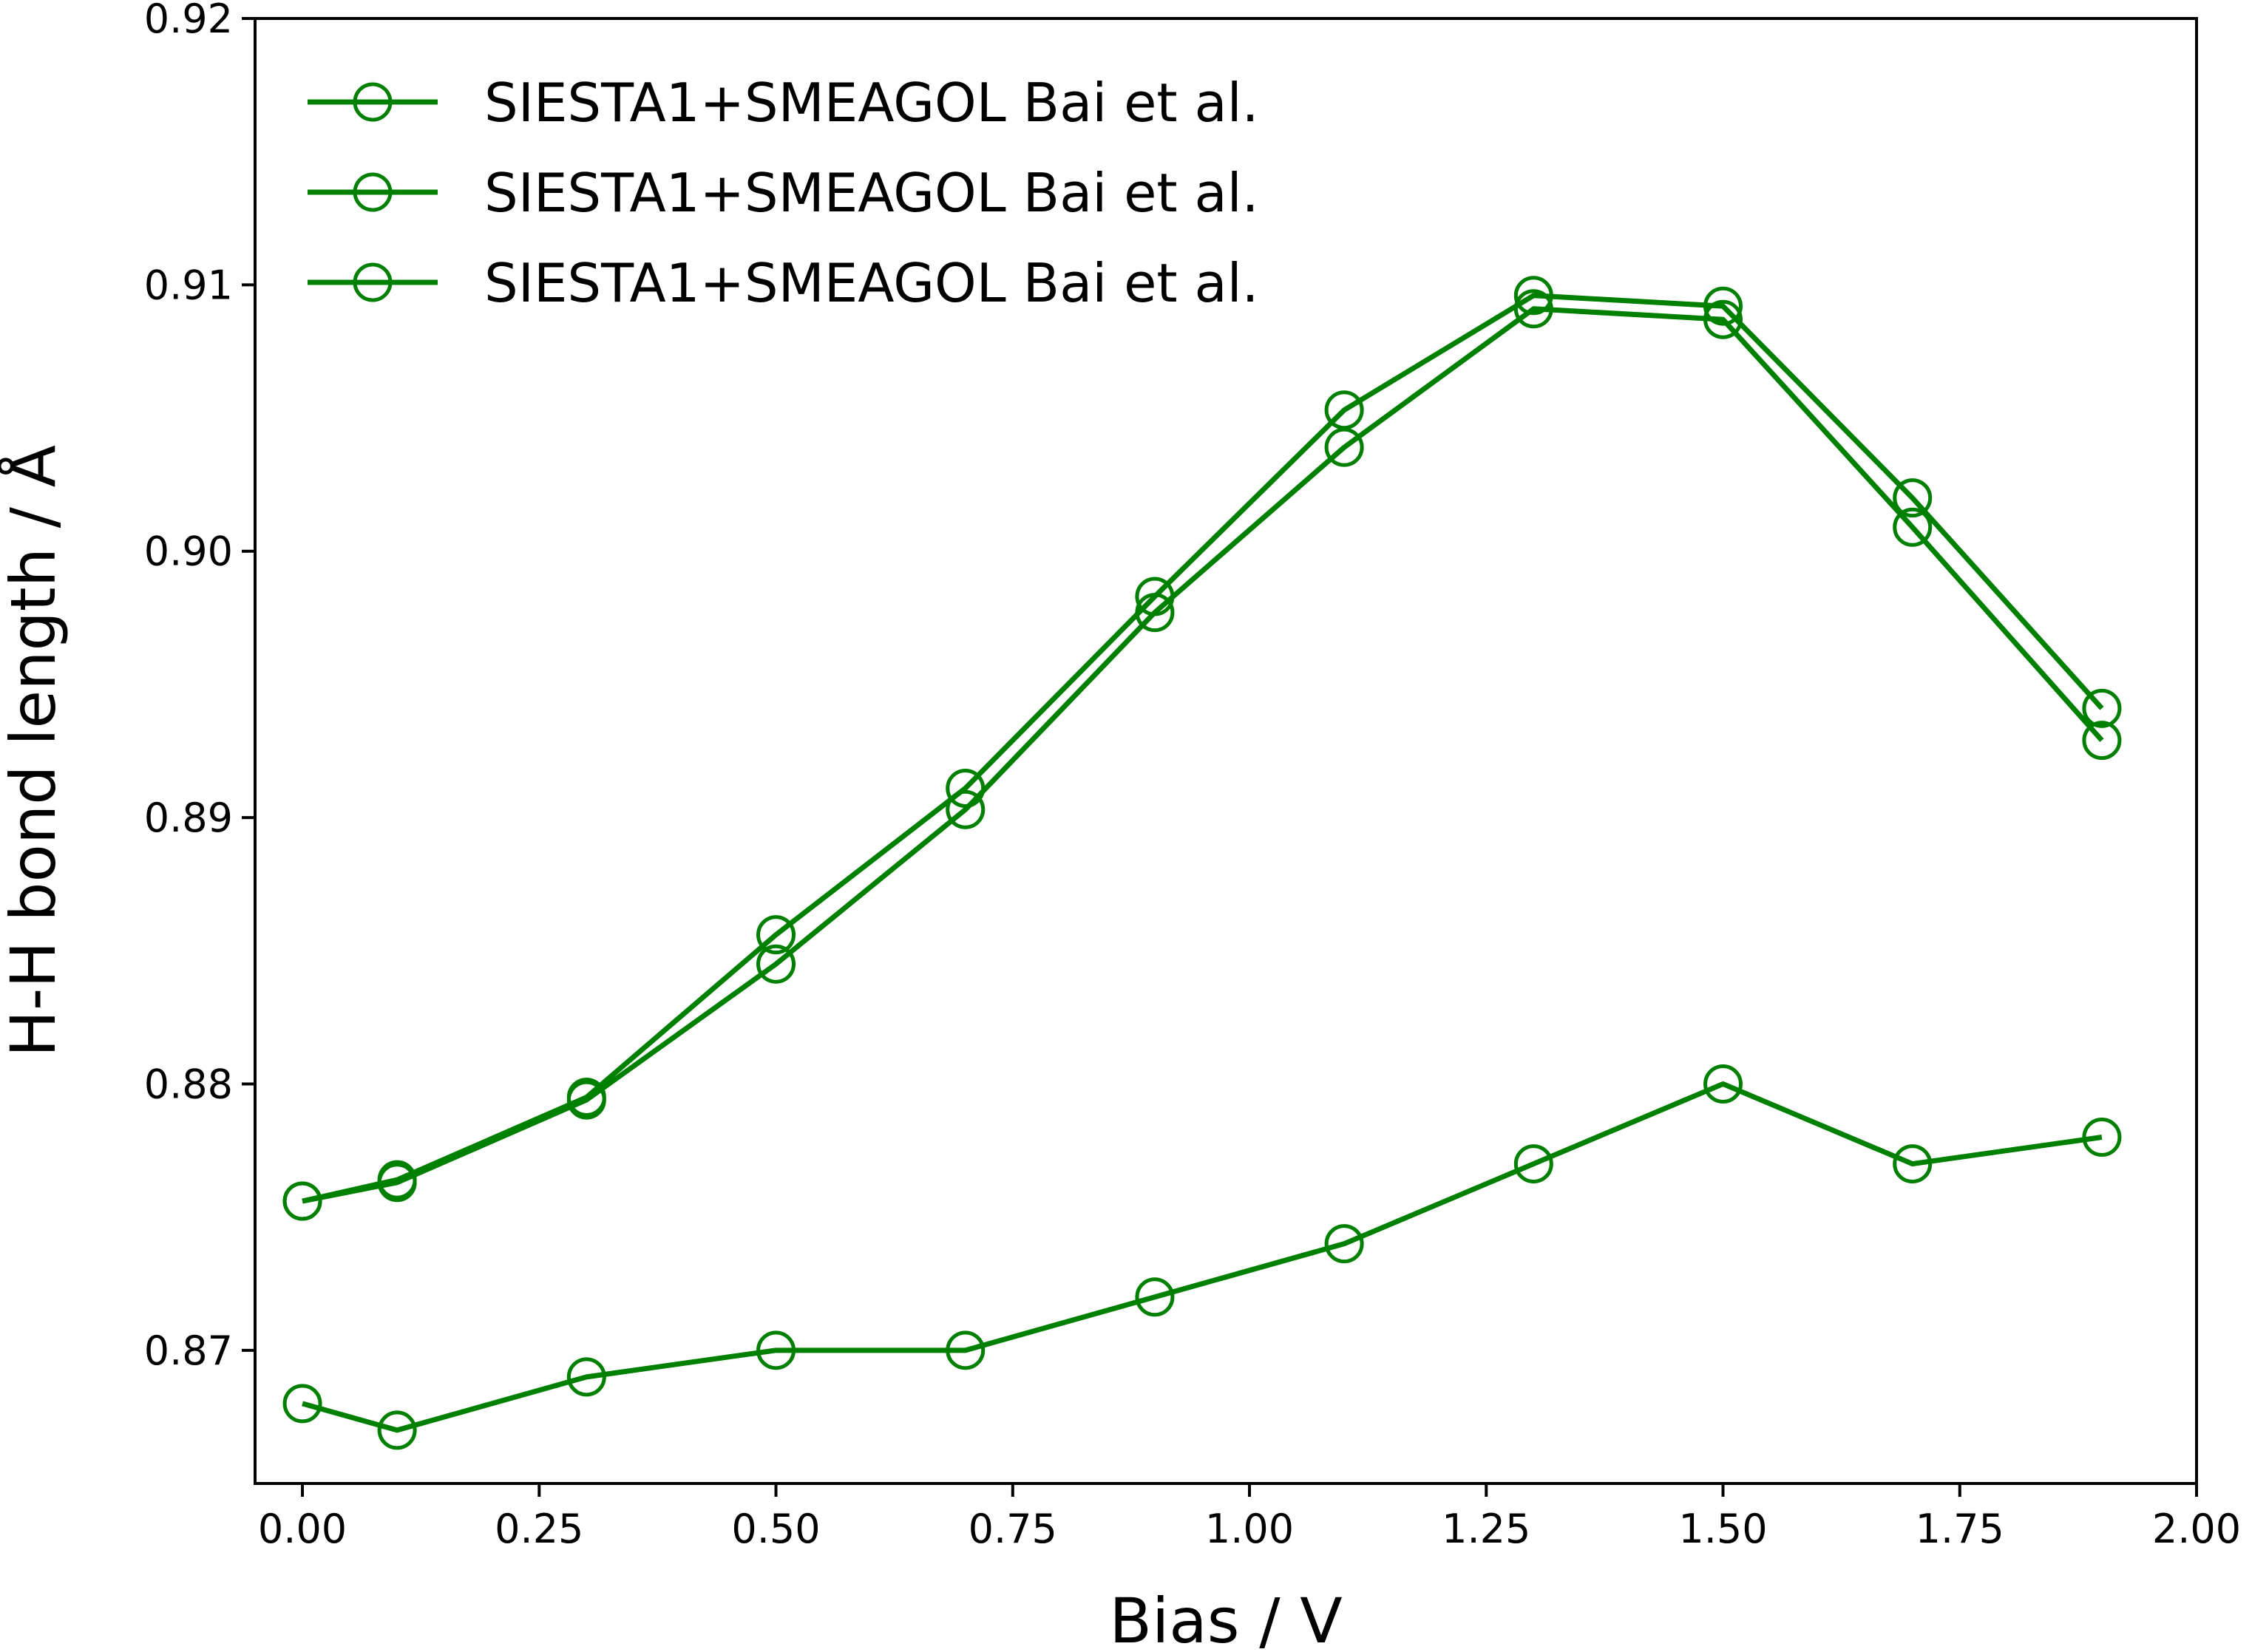 Image resolution: width=2252 pixels, height=1652 pixels. Describe the element at coordinates (2197, 1529) in the screenshot. I see `x-tick-label: 2.00` at that location.